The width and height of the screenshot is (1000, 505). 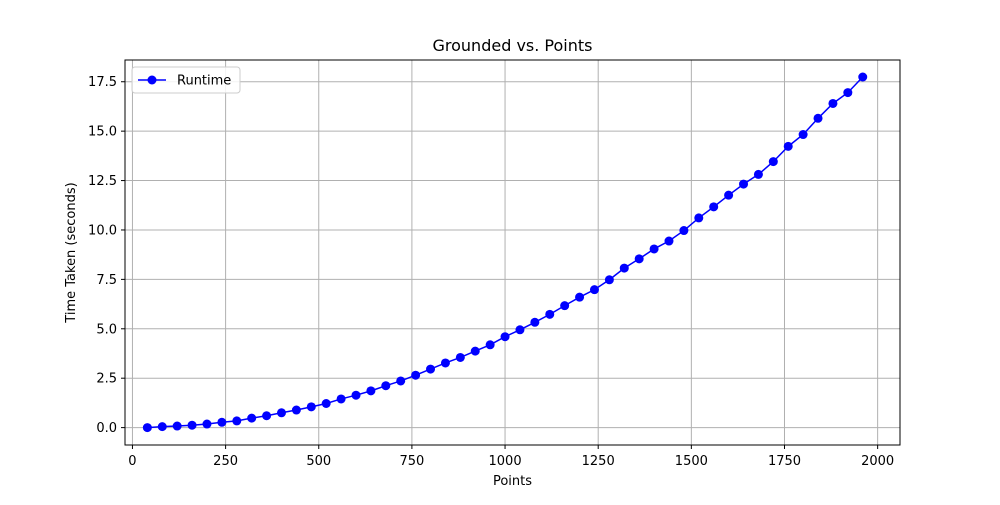 I want to click on x-tick-label: 2000, so click(x=877, y=461).